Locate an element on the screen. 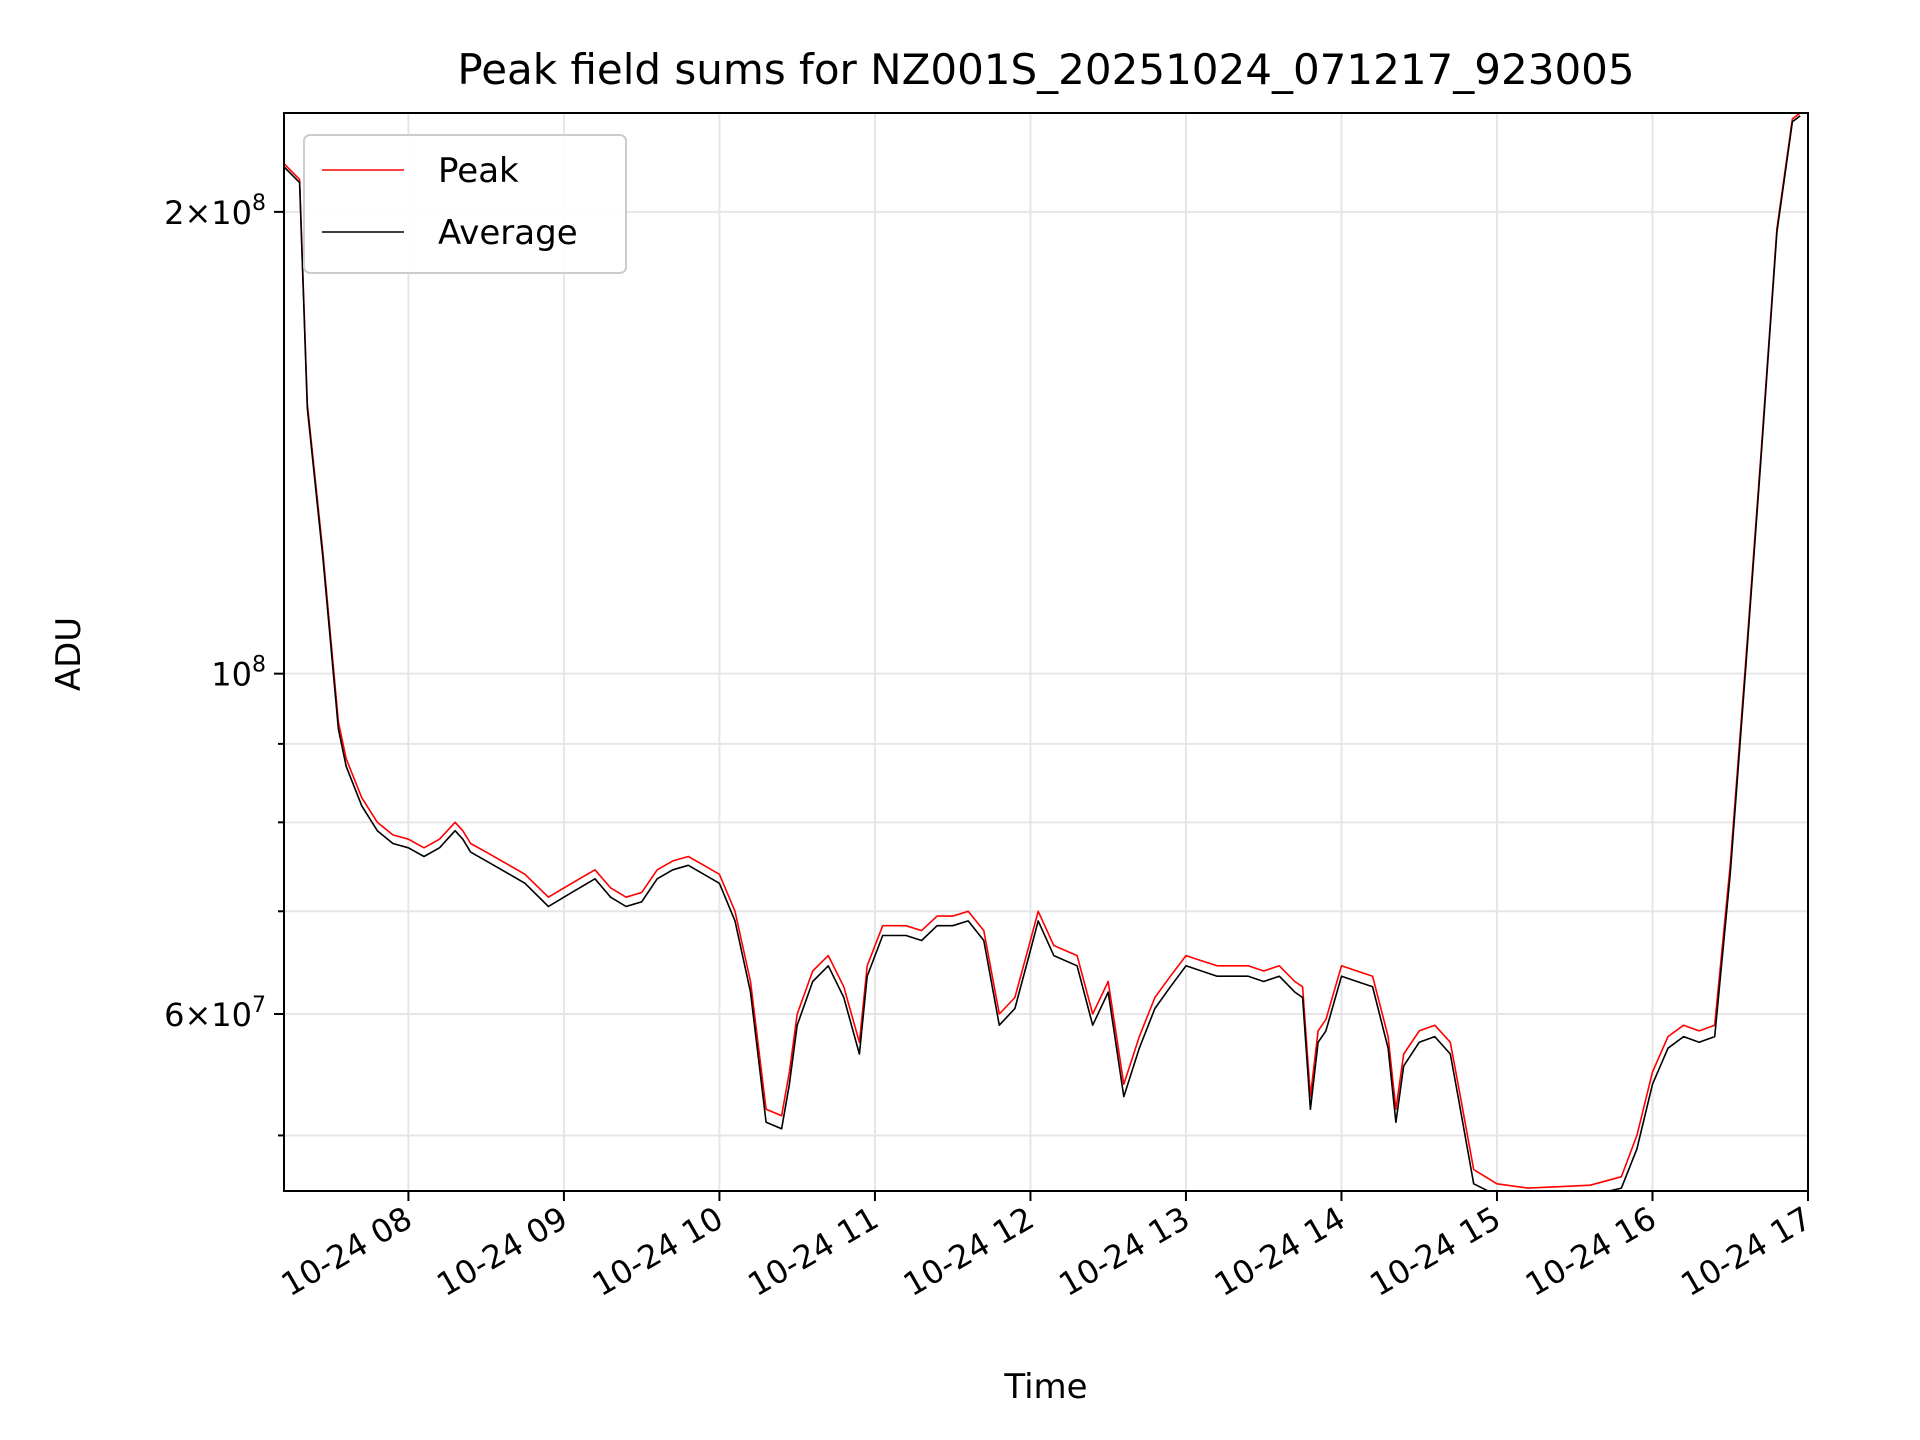 The image size is (1920, 1440). x-tick-label: 10-24 10 is located at coordinates (658, 1251).